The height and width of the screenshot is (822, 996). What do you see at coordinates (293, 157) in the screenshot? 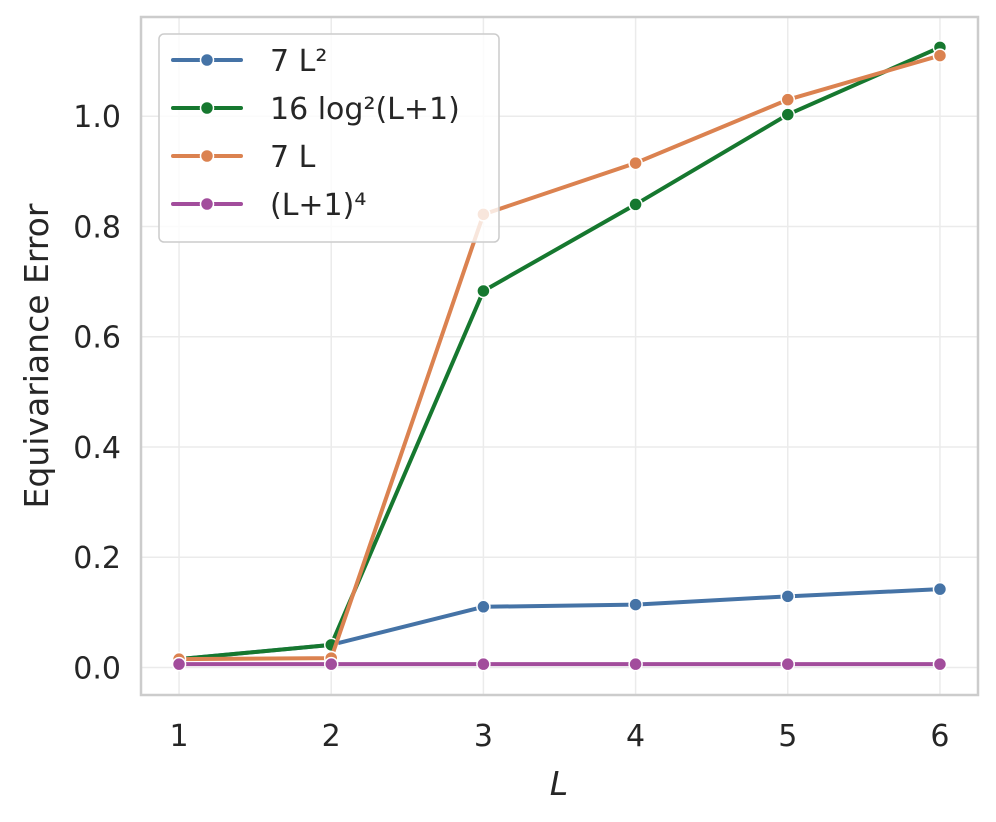
I see `legend-label: 7 L` at bounding box center [293, 157].